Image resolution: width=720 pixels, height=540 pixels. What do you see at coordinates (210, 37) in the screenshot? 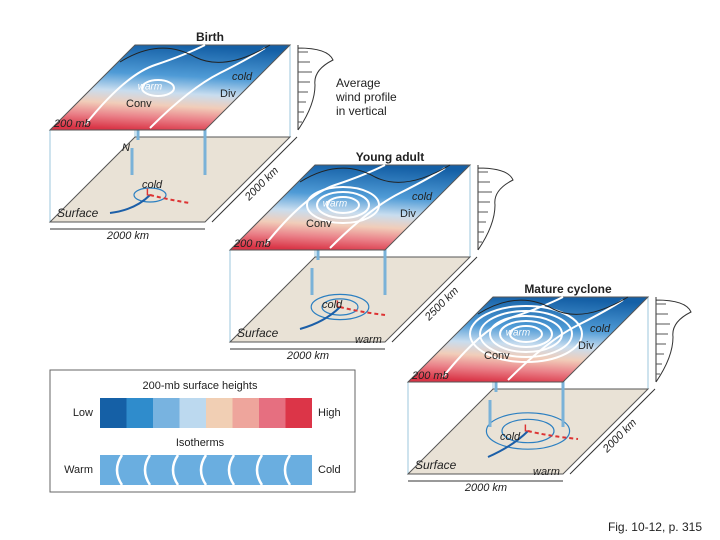
I see `panel-title: Birth` at bounding box center [210, 37].